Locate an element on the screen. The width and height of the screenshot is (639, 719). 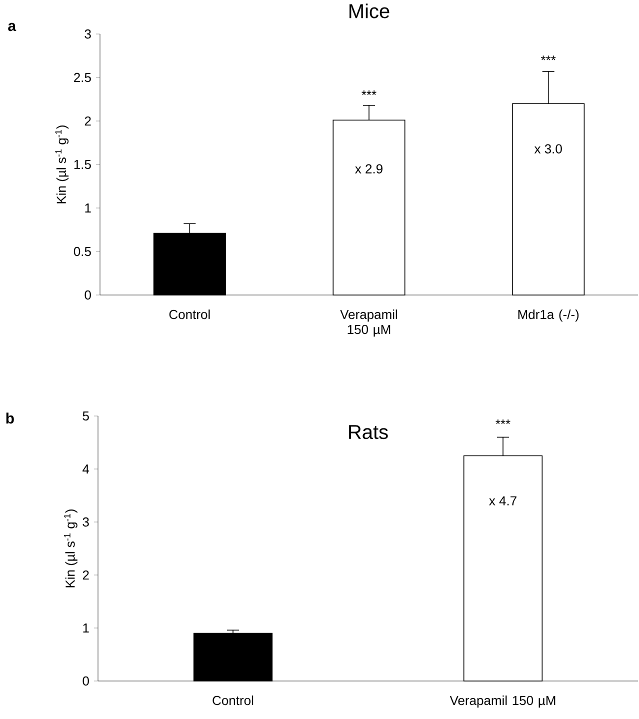
x-tick-label: Mdr1a (-/-) is located at coordinates (548, 316).